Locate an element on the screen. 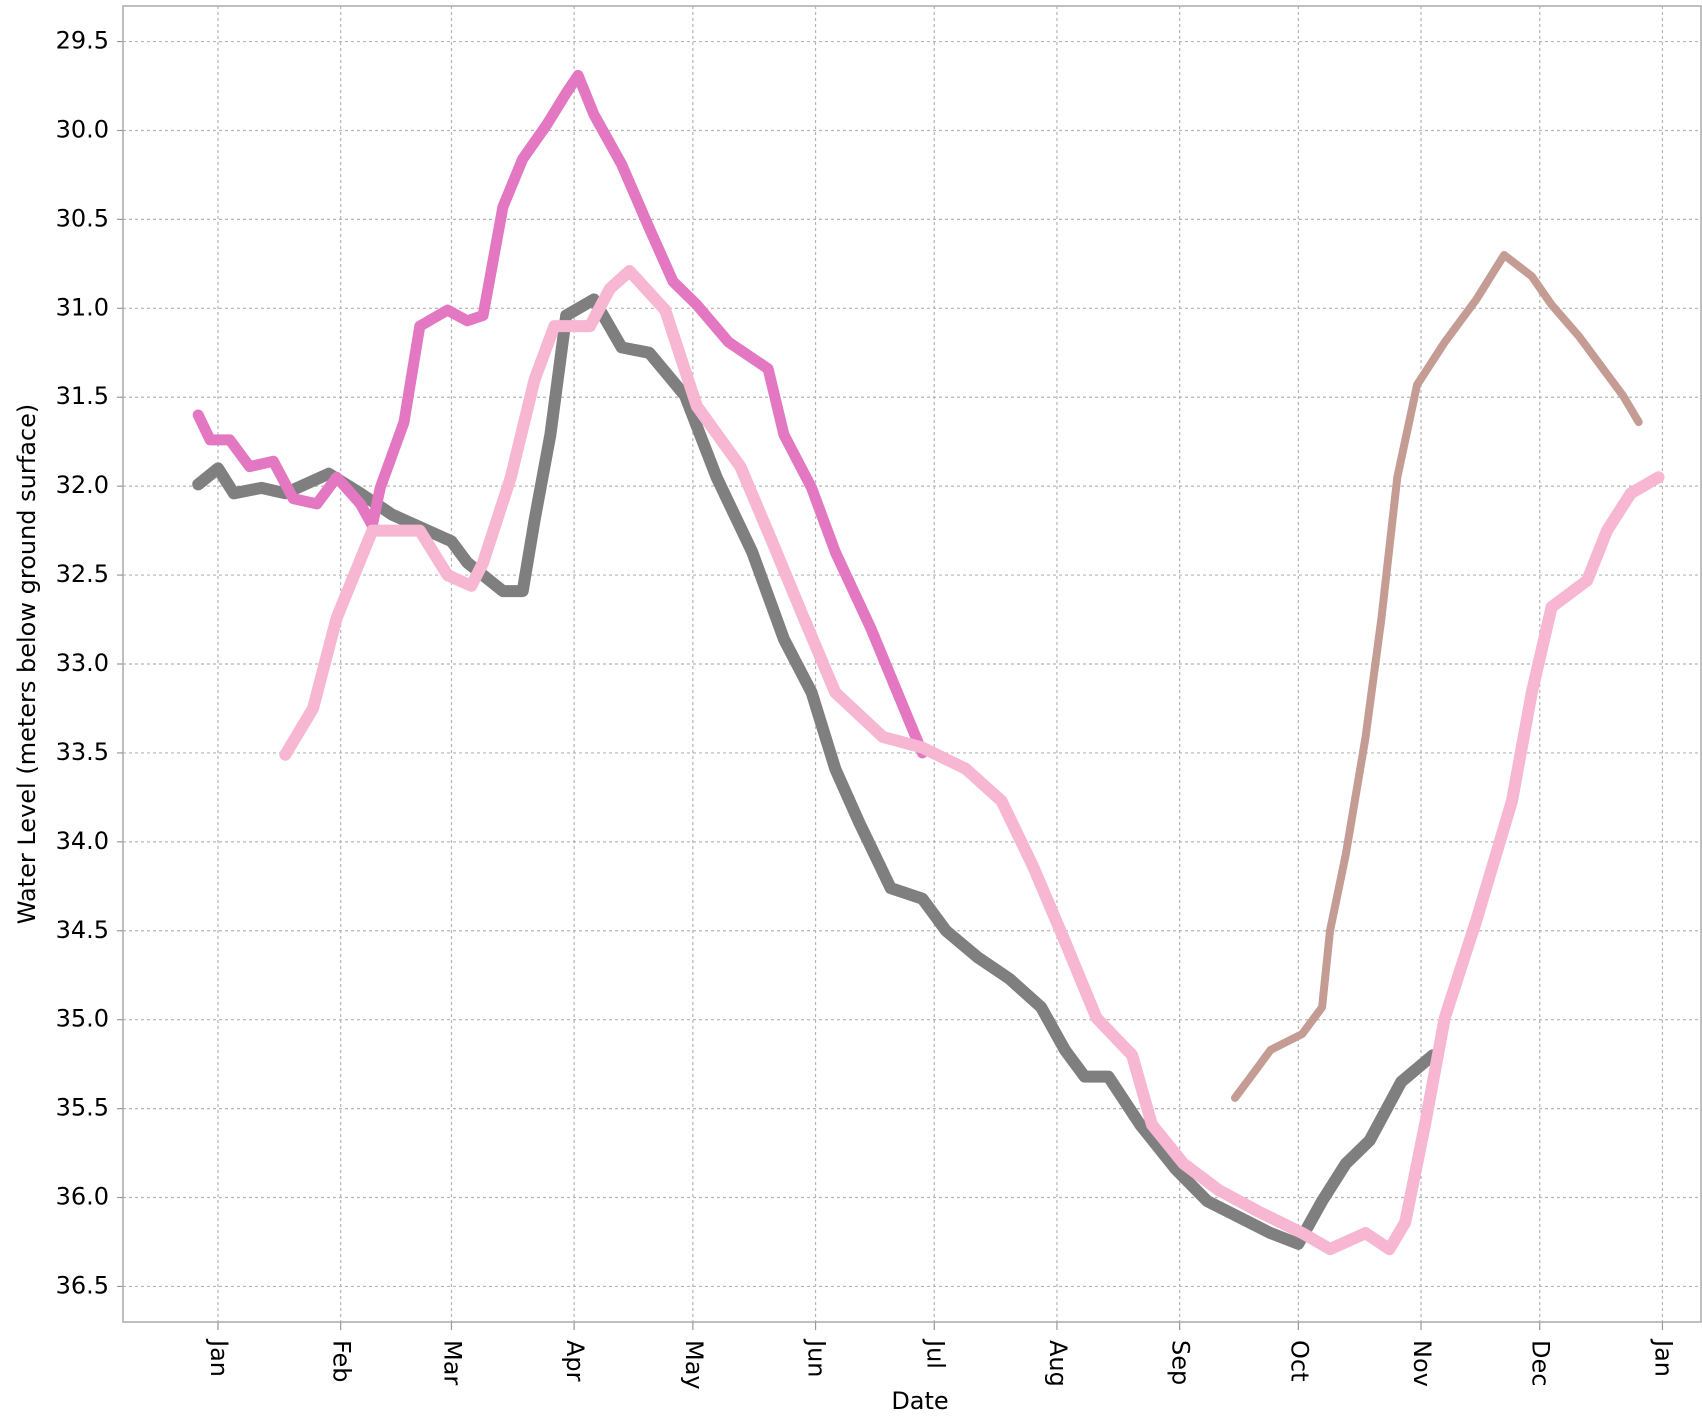  y-tick-label: 33.5 is located at coordinates (82, 752).